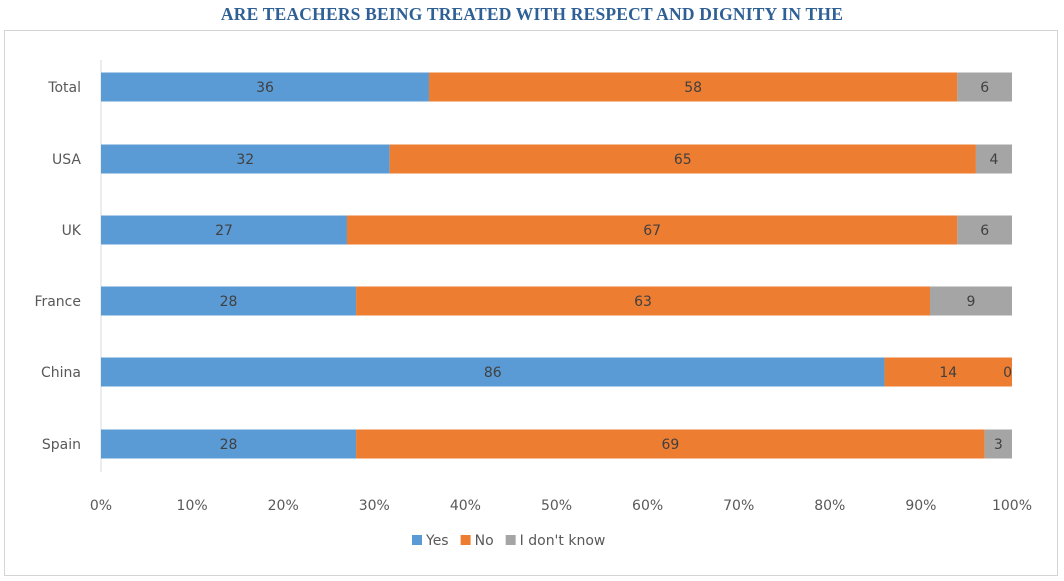 This screenshot has width=1064, height=581. I want to click on data-label: 9, so click(971, 302).